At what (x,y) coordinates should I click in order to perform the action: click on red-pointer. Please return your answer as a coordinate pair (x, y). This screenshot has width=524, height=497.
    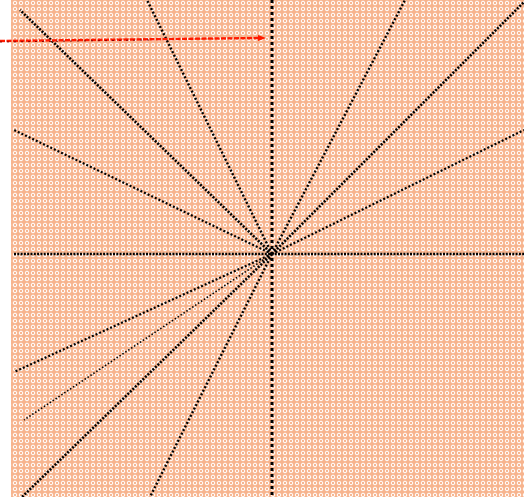
    Looking at the image, I should click on (133, 39).